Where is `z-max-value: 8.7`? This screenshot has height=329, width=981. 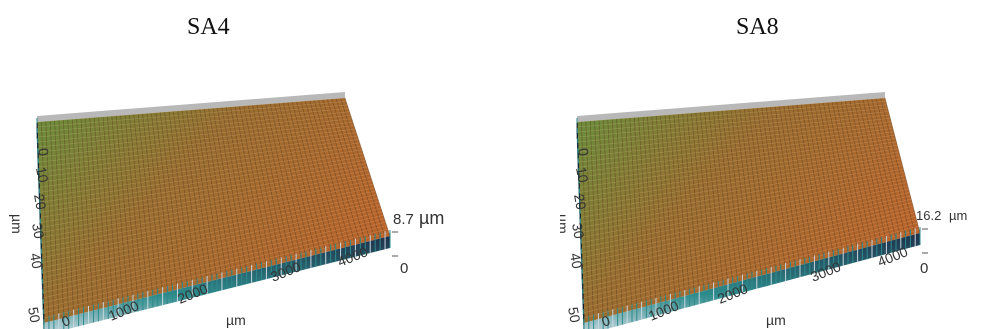 z-max-value: 8.7 is located at coordinates (403, 219).